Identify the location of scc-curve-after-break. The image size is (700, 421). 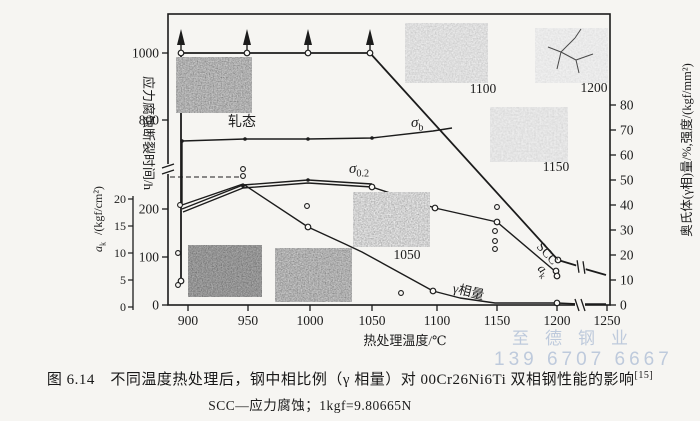
(595, 272).